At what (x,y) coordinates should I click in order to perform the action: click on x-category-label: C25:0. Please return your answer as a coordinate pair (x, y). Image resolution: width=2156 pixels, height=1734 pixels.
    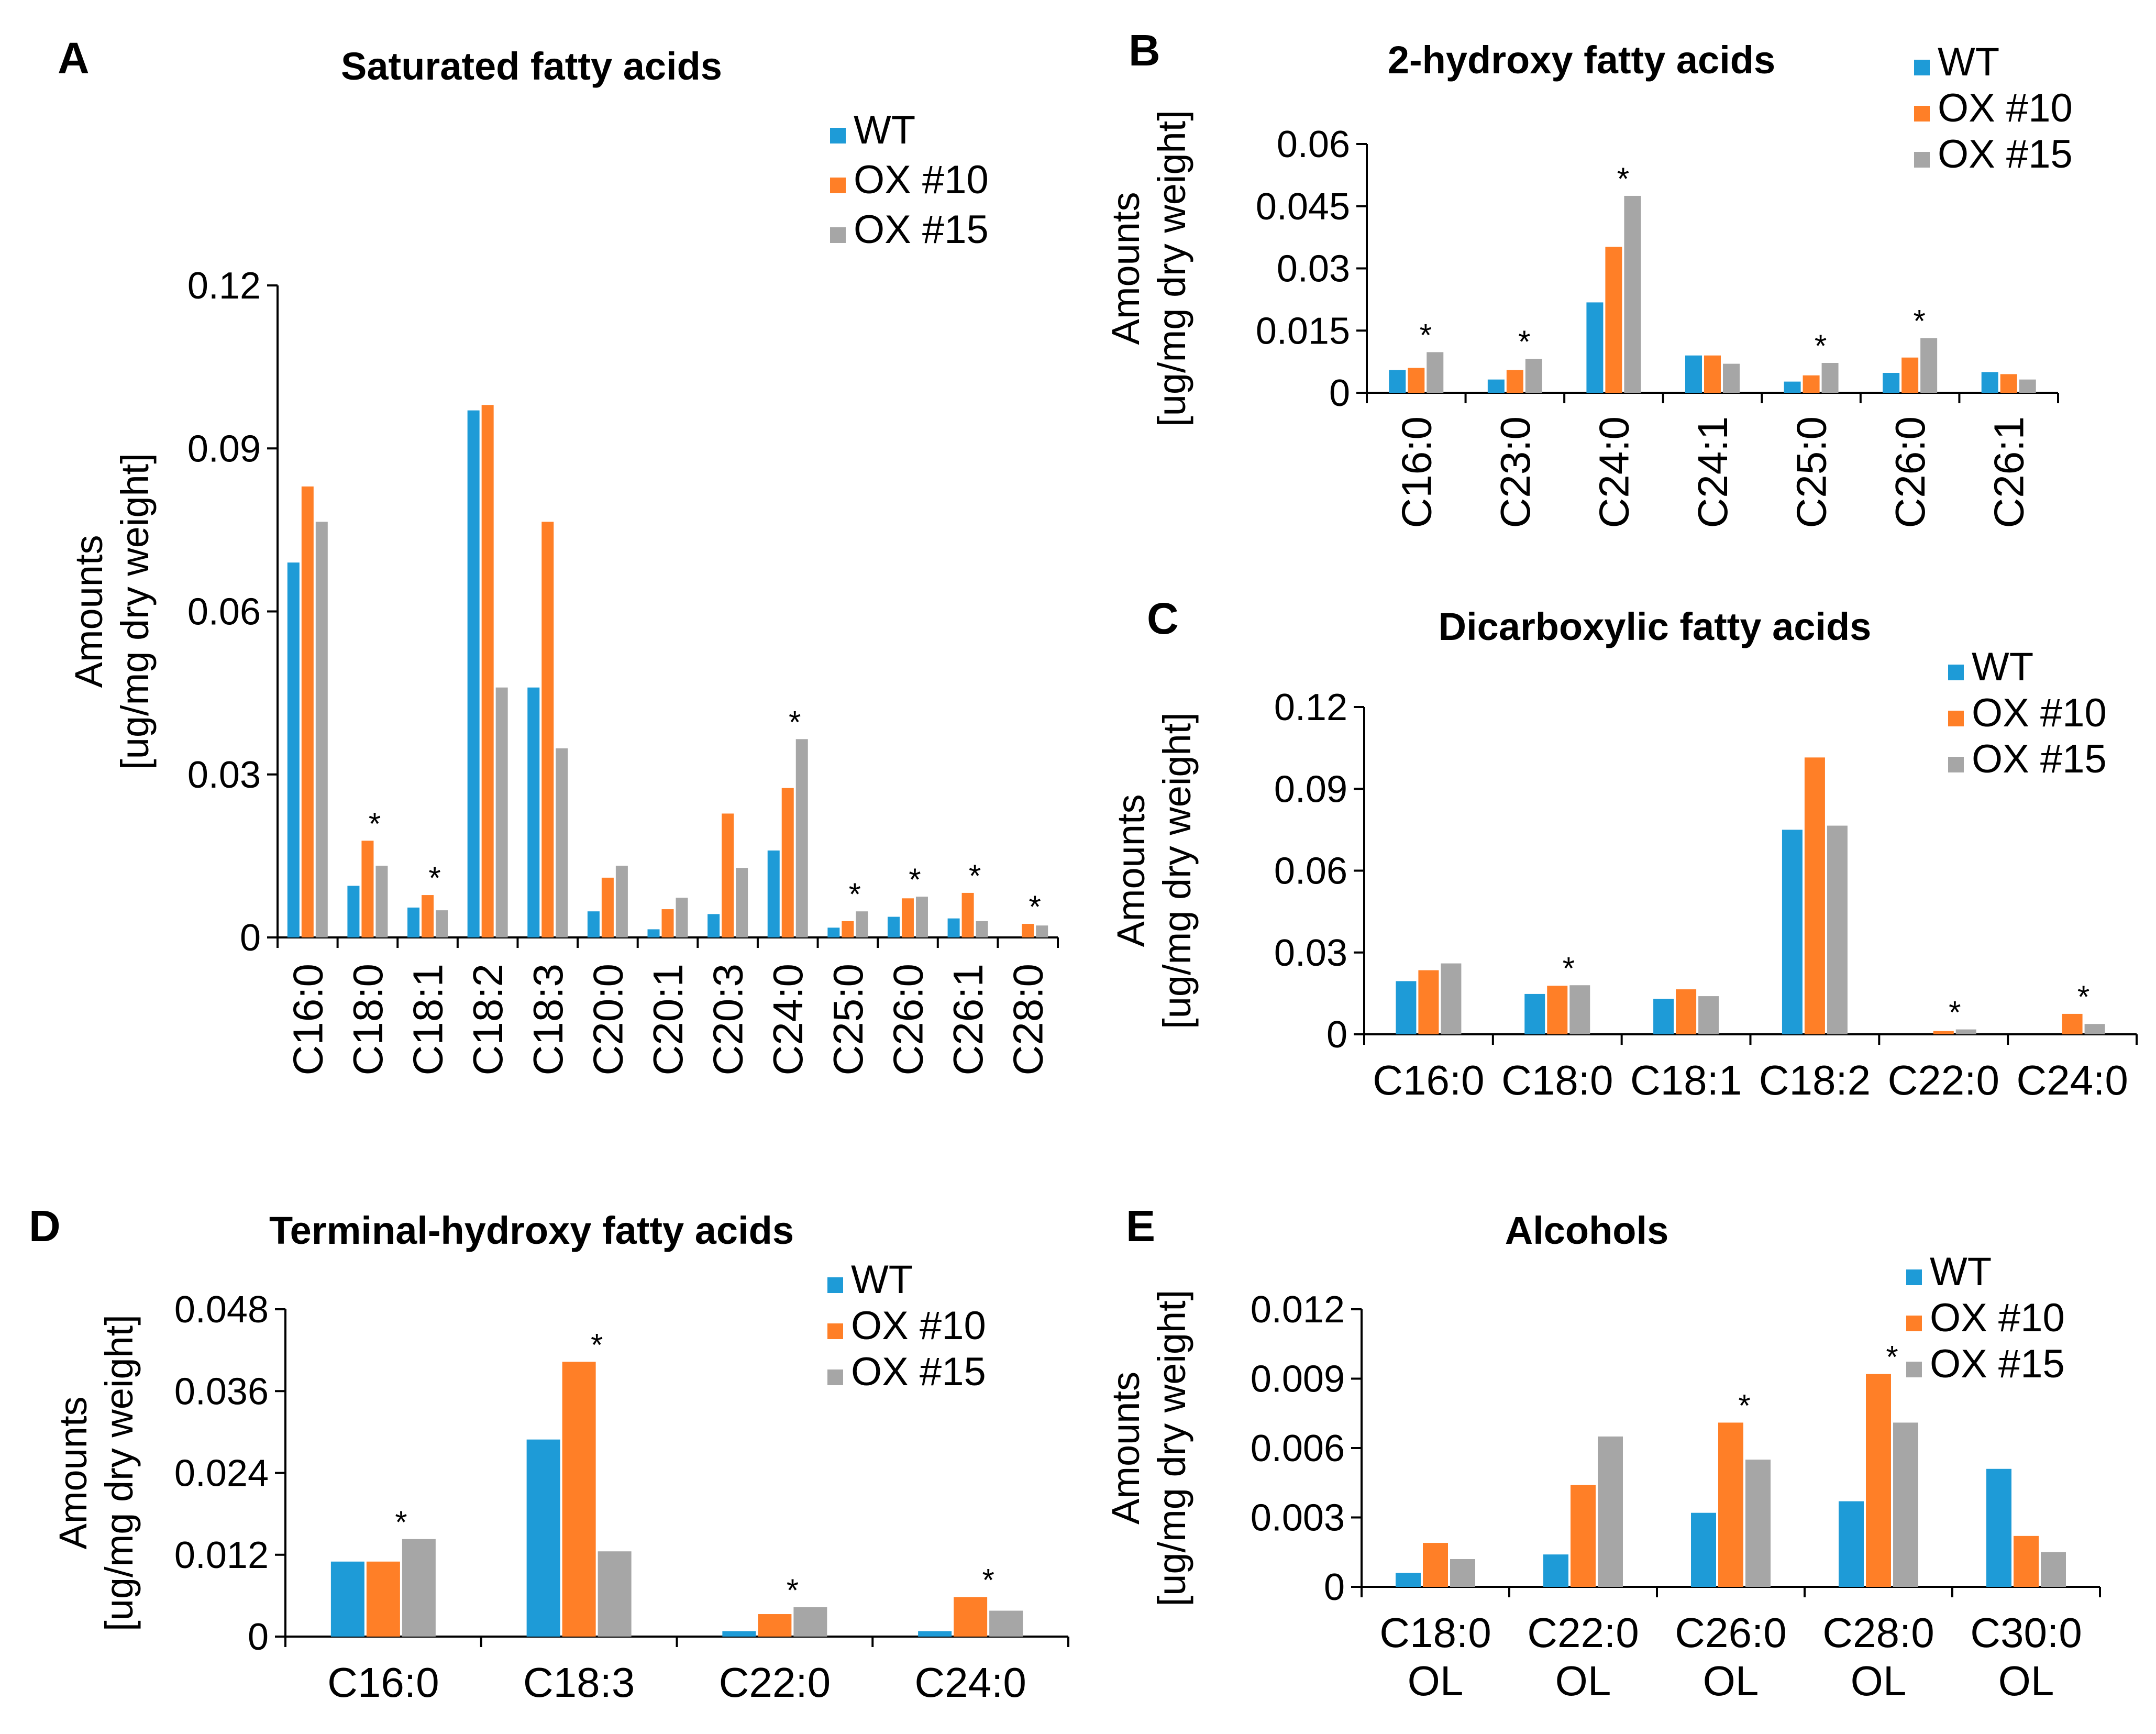
    Looking at the image, I should click on (1811, 472).